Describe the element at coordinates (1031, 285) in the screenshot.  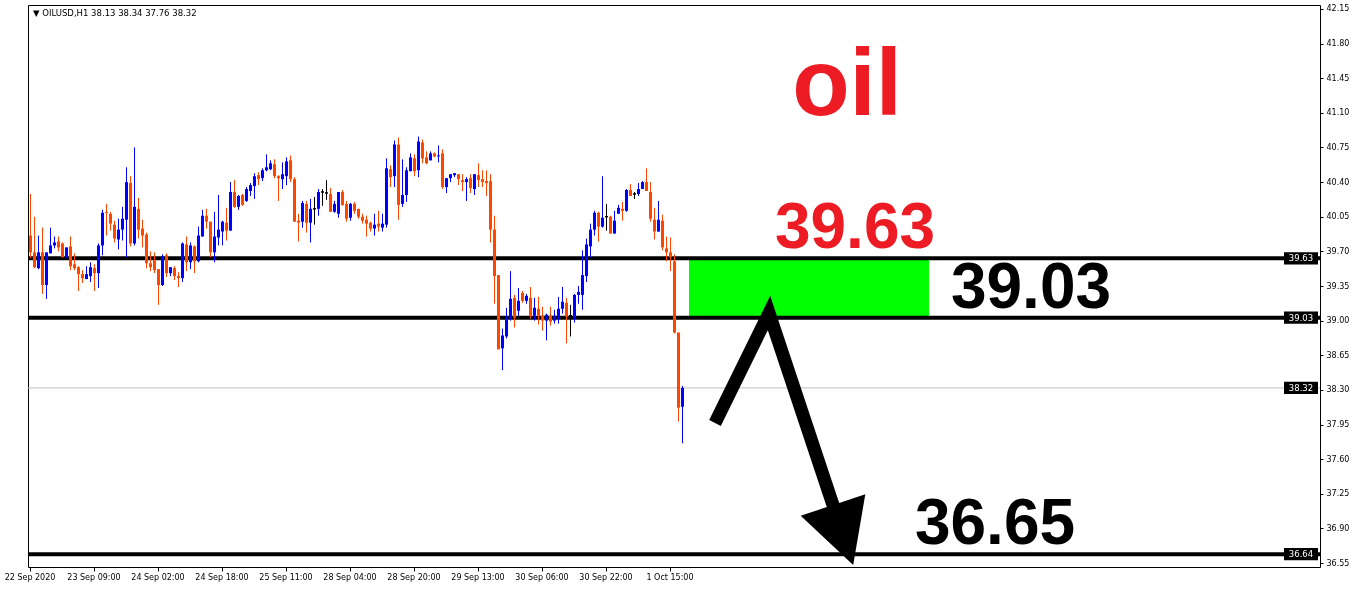
I see `annotation: 39.03` at that location.